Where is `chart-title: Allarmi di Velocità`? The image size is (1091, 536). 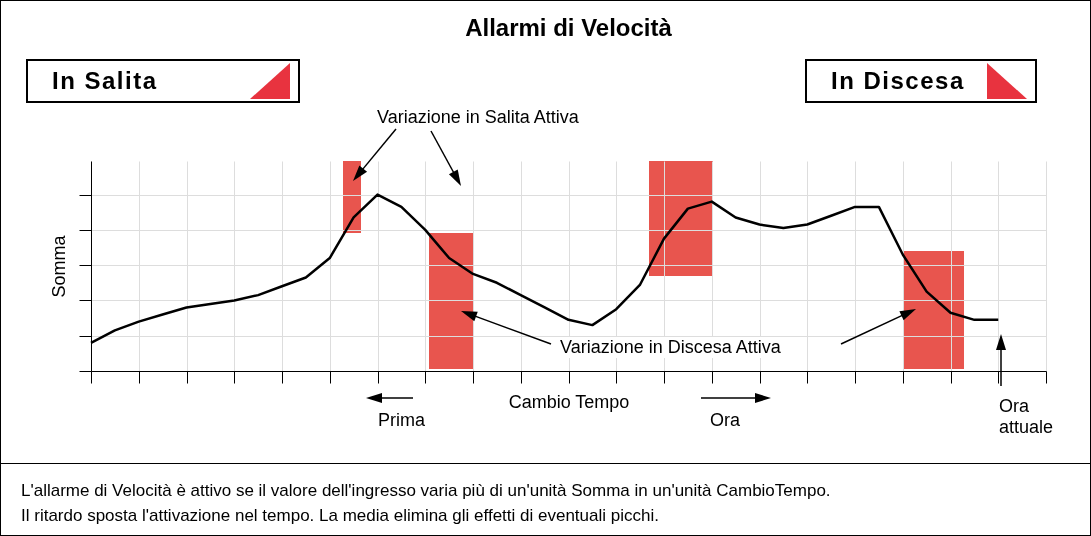 chart-title: Allarmi di Velocità is located at coordinates (569, 27).